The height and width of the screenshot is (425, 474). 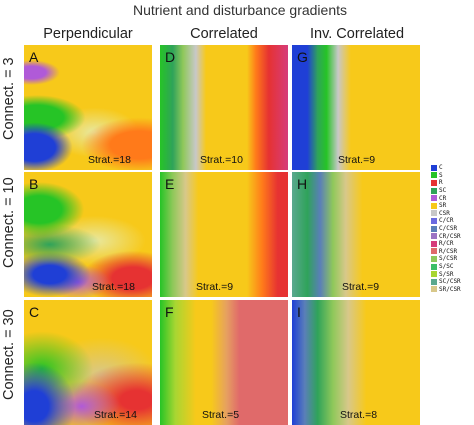 I want to click on legend-item: S, so click(x=451, y=176).